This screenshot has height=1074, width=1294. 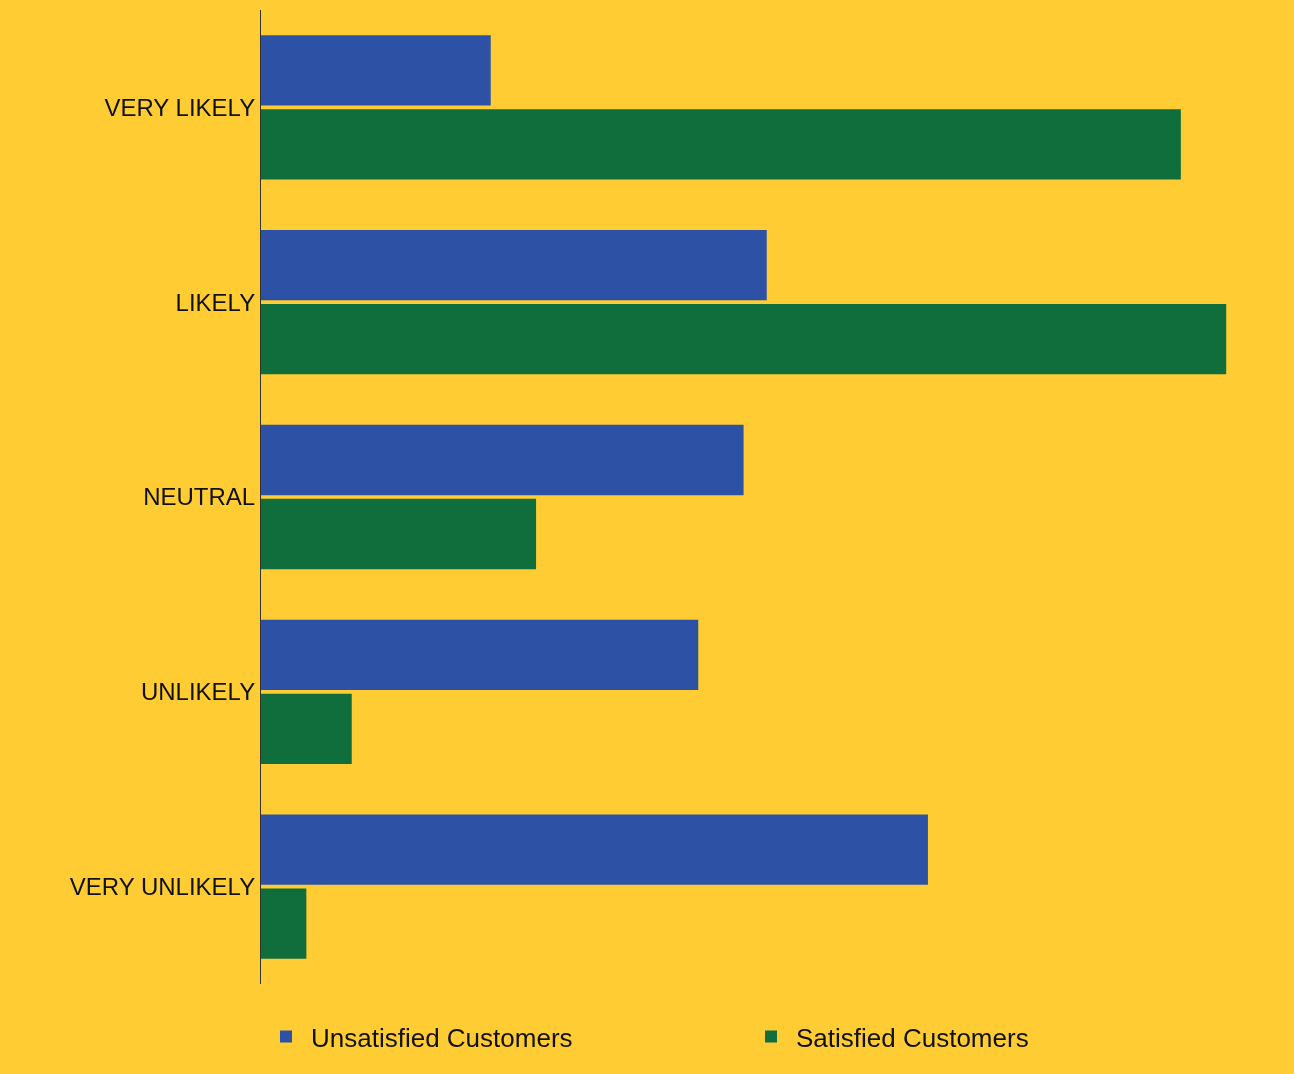 What do you see at coordinates (442, 1037) in the screenshot?
I see `legend-label: Unsatisfied Customers` at bounding box center [442, 1037].